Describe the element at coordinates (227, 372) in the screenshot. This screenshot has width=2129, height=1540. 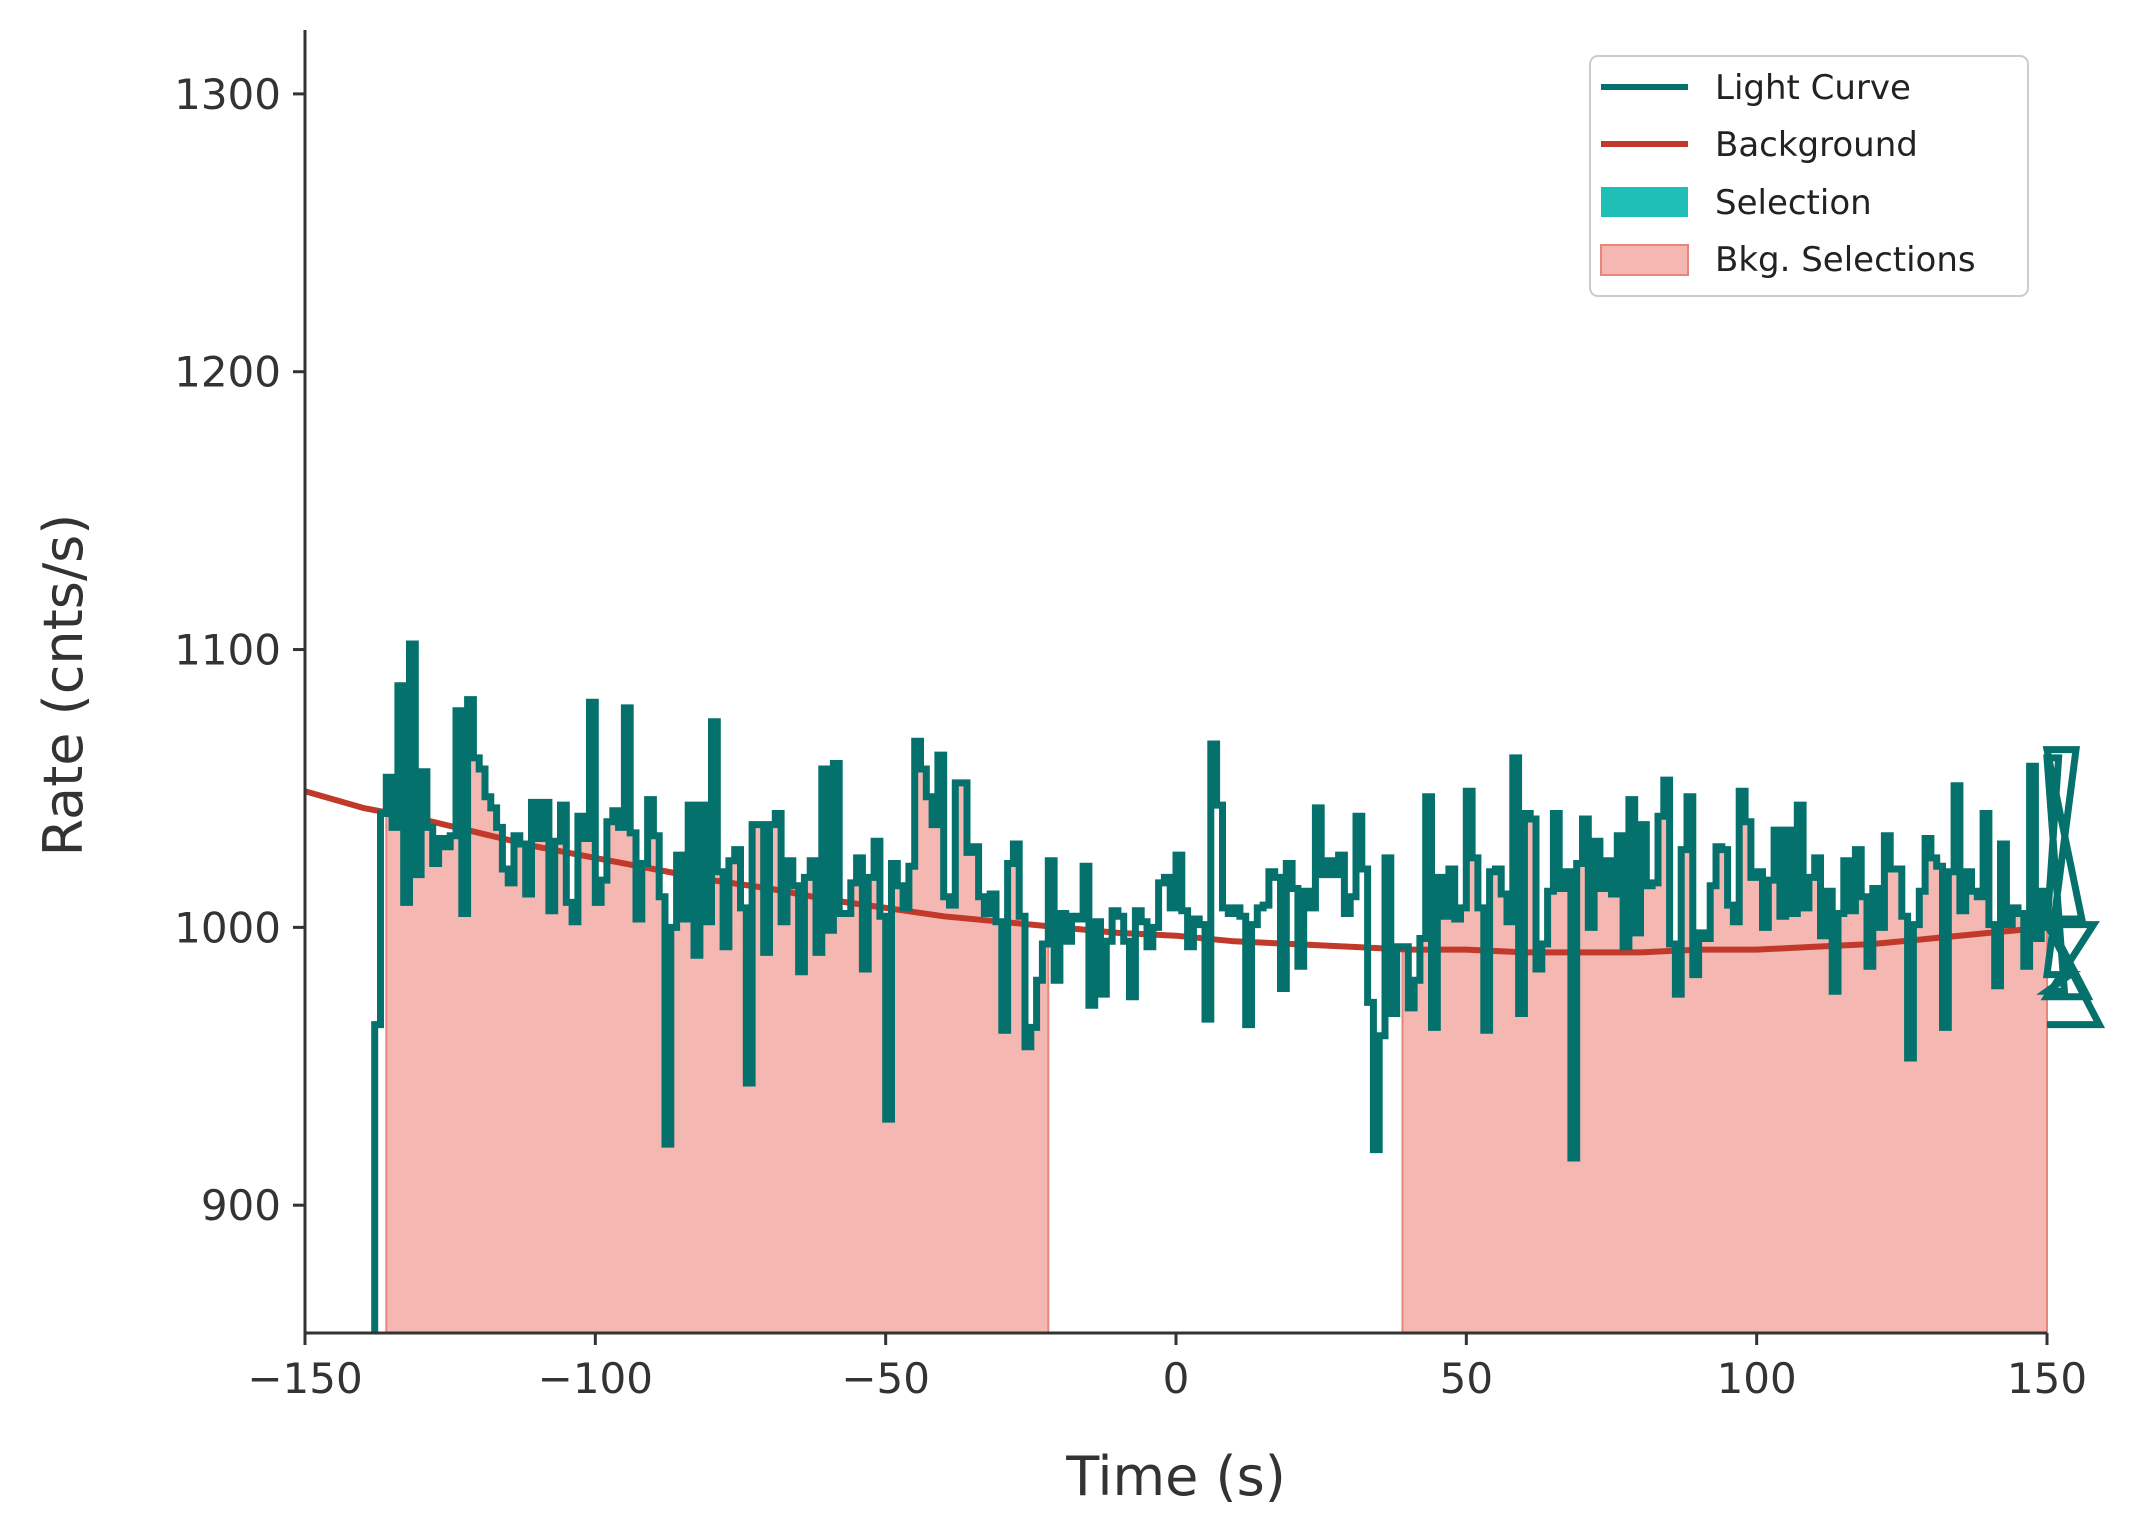
I see `y-tick-label: 1200` at that location.